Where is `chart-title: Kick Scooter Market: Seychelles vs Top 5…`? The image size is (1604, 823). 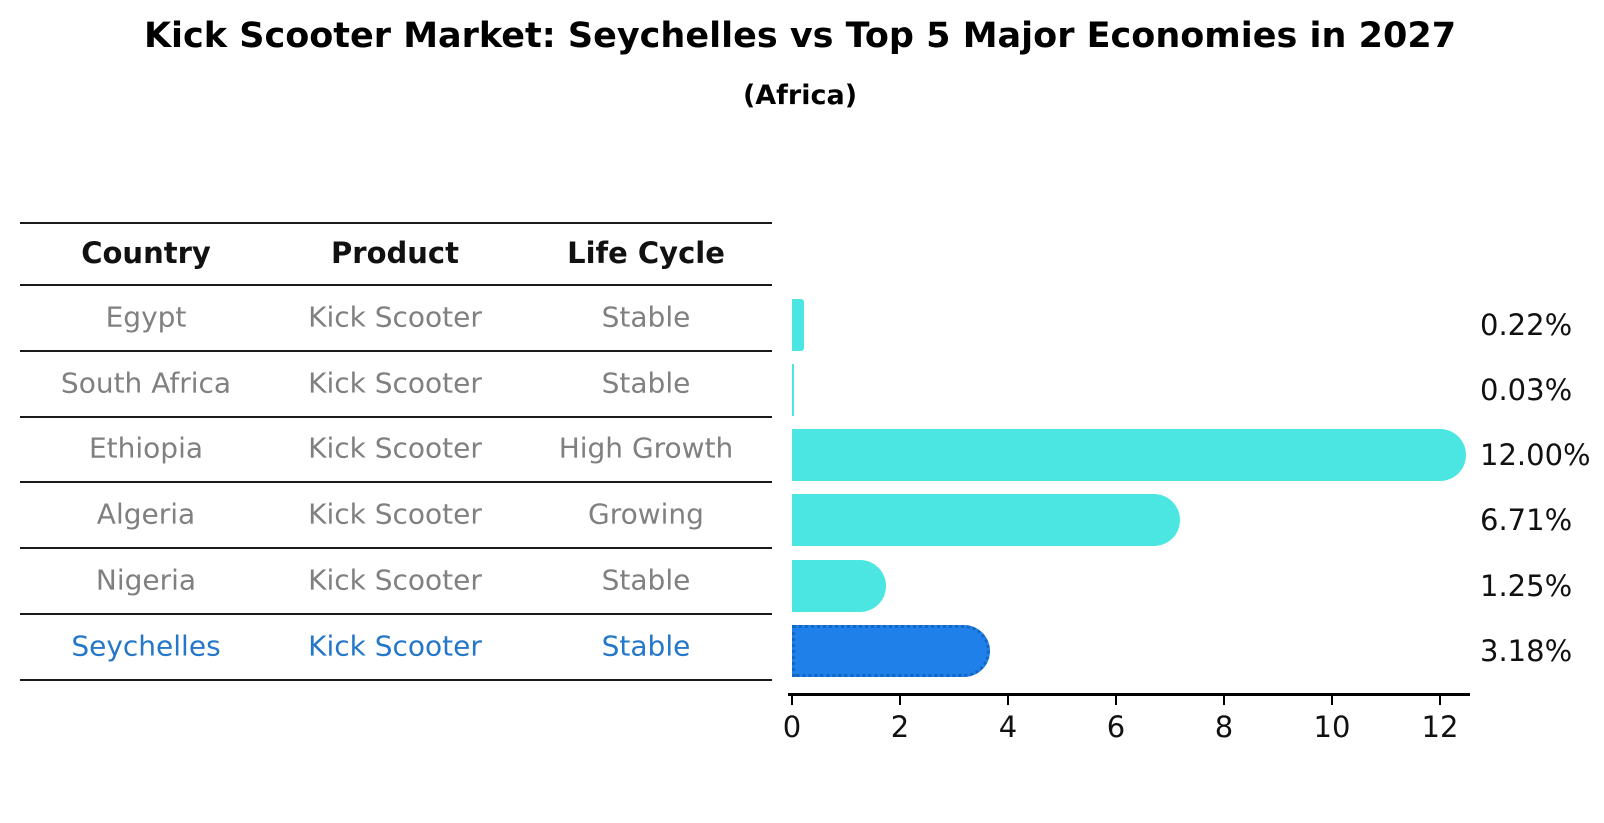
chart-title: Kick Scooter Market: Seychelles vs Top 5… is located at coordinates (800, 36).